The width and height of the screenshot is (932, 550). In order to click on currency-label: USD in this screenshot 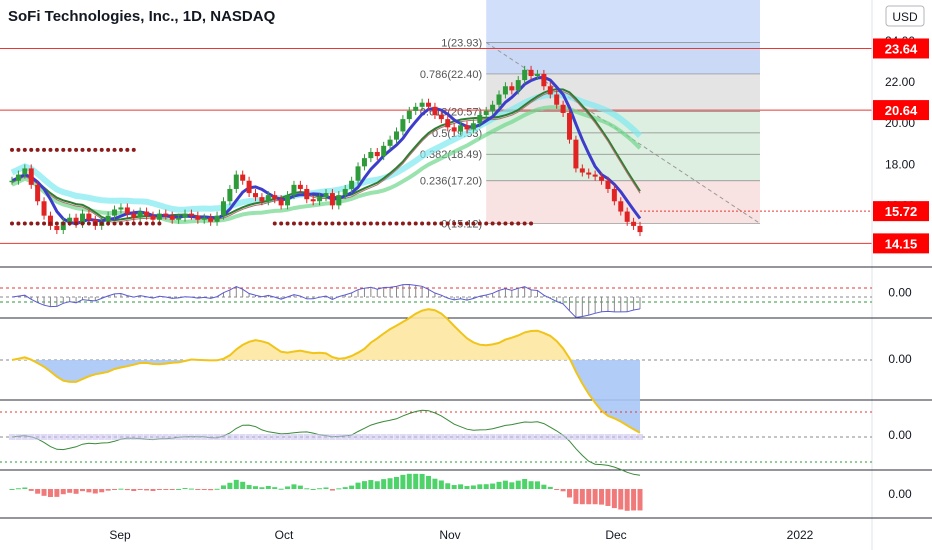, I will do `click(905, 17)`.